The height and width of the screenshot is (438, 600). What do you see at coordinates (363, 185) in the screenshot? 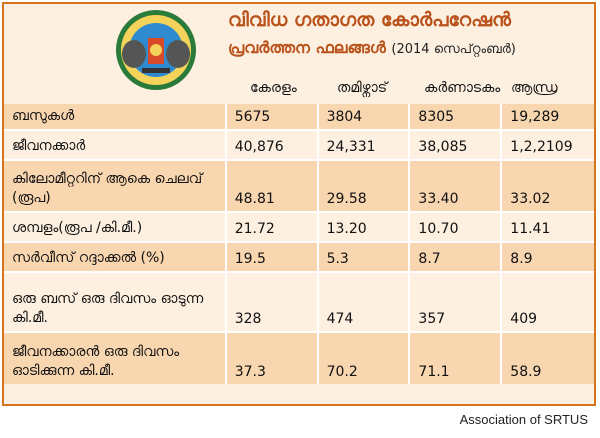
I see `cell-value: 29.58` at bounding box center [363, 185].